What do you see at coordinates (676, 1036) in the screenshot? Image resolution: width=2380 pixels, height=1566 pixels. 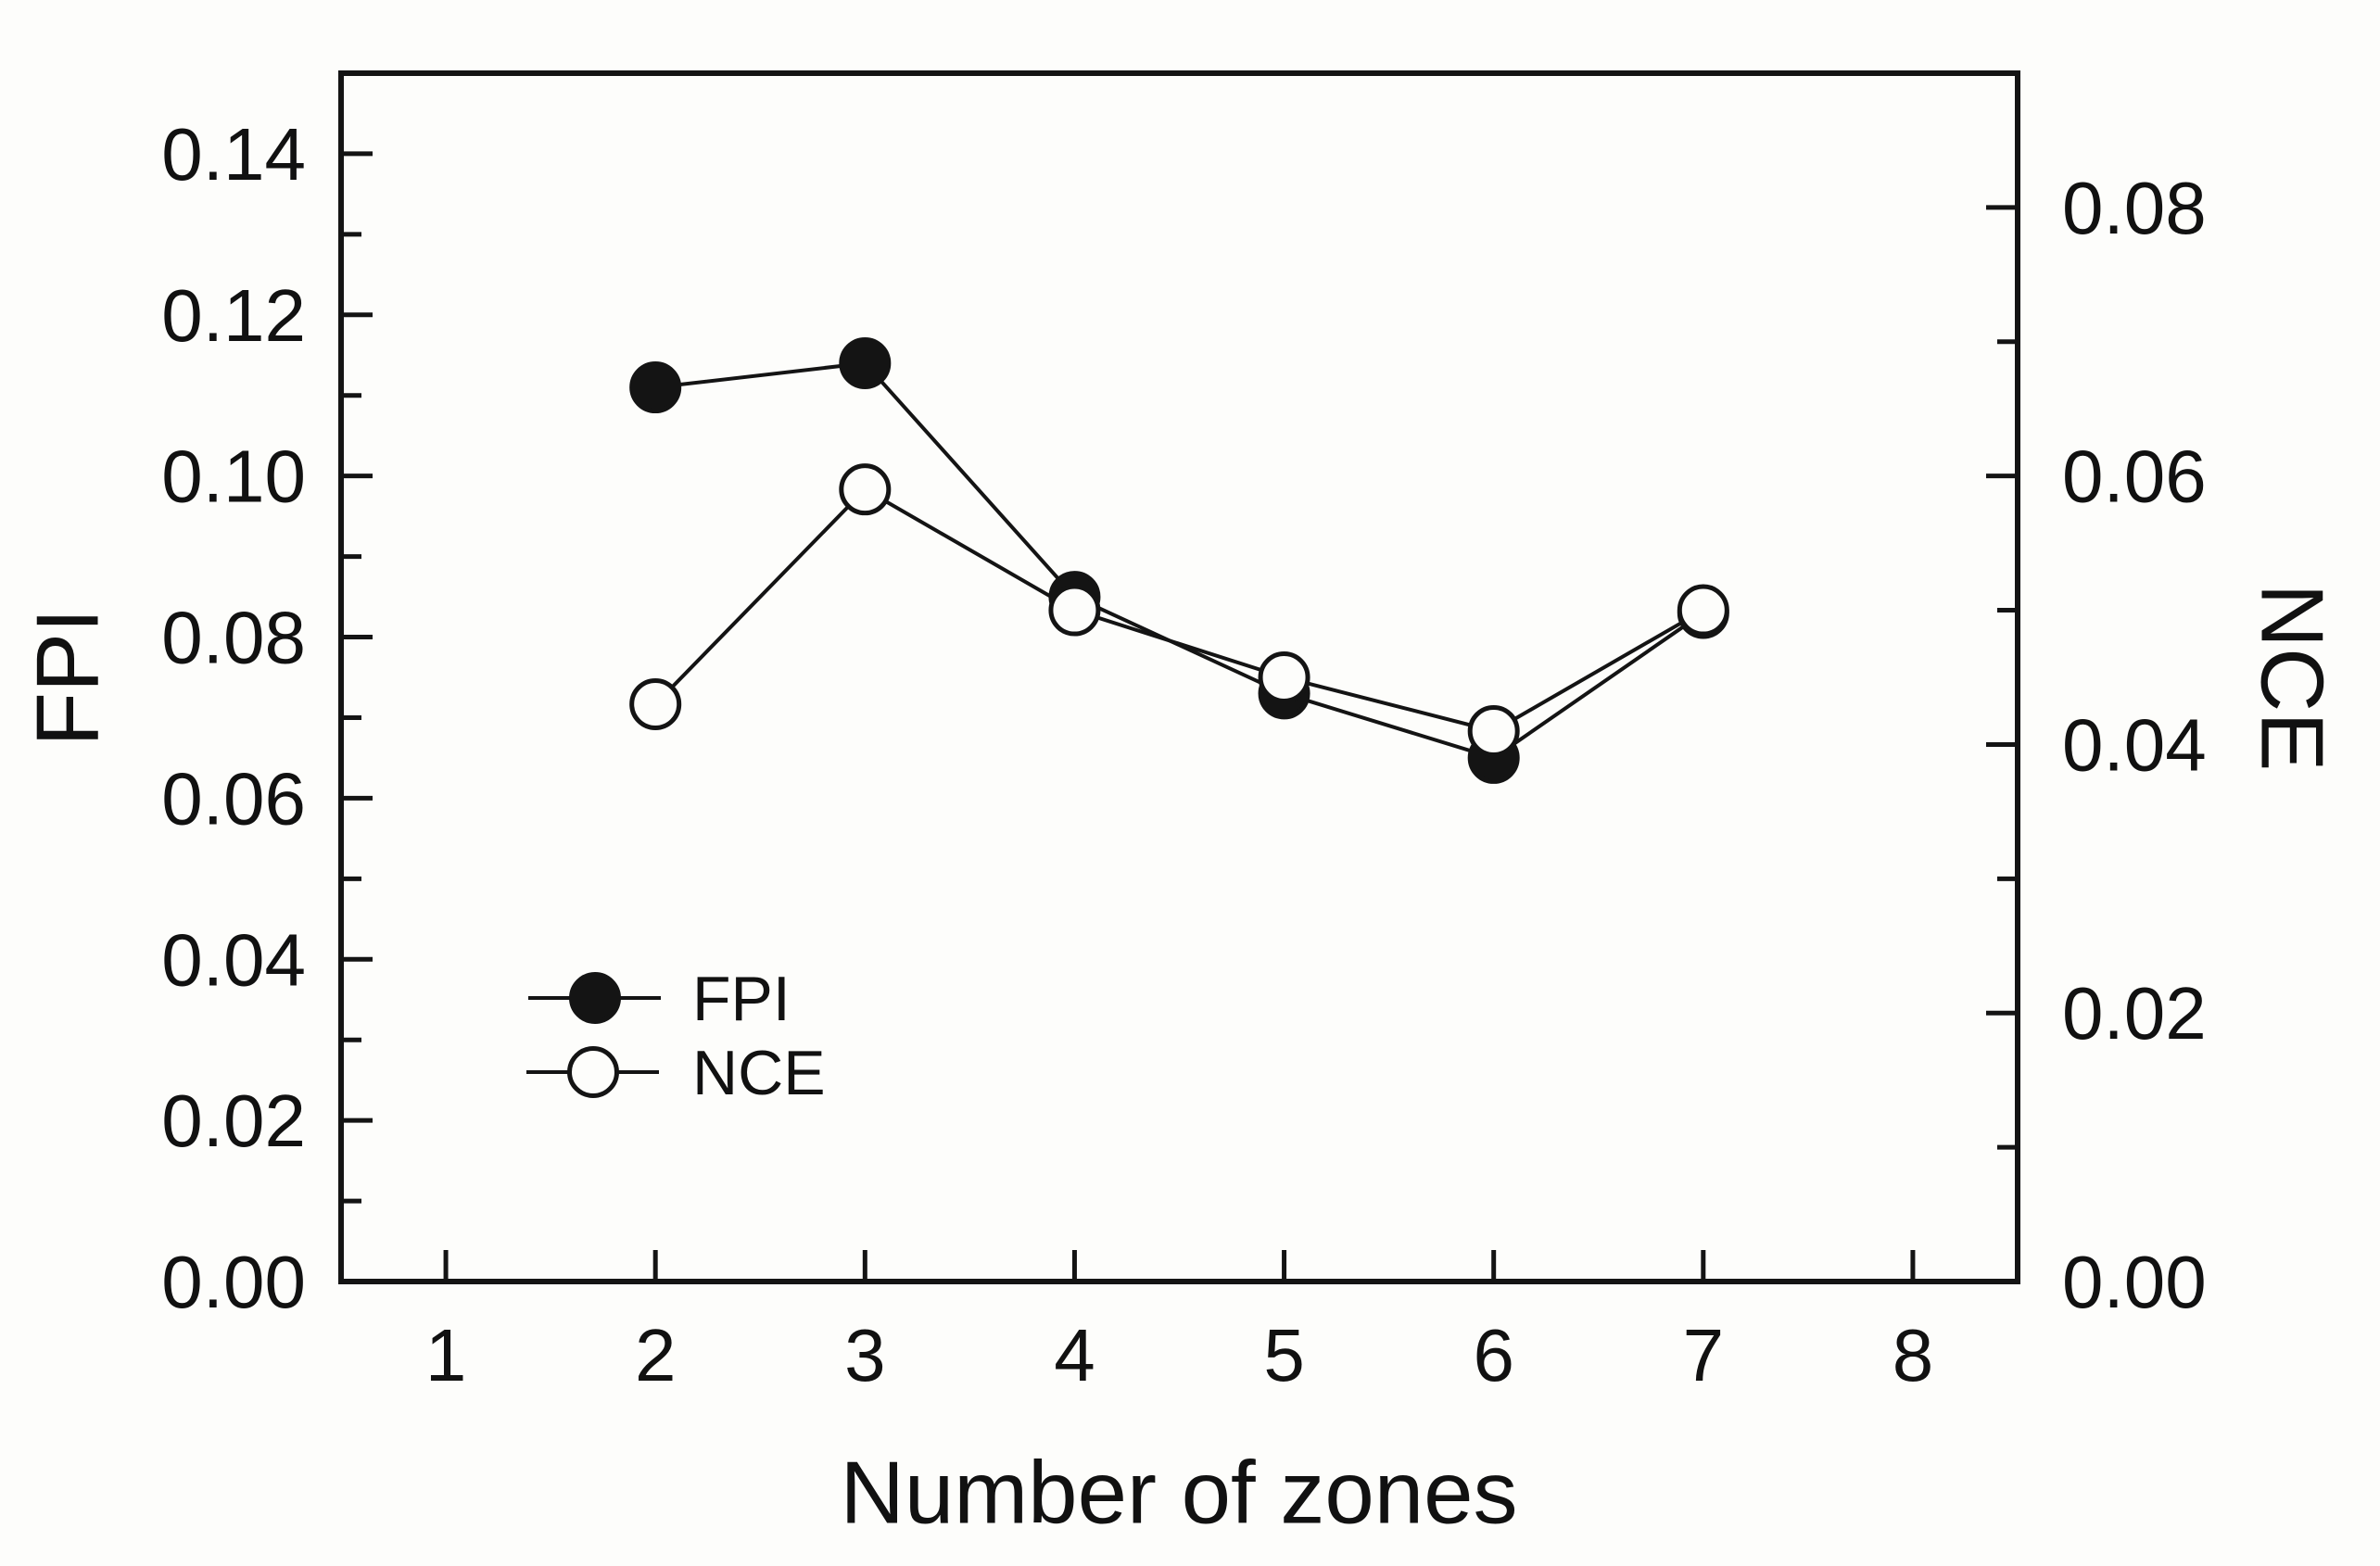 I see `legend: FPI NCE` at bounding box center [676, 1036].